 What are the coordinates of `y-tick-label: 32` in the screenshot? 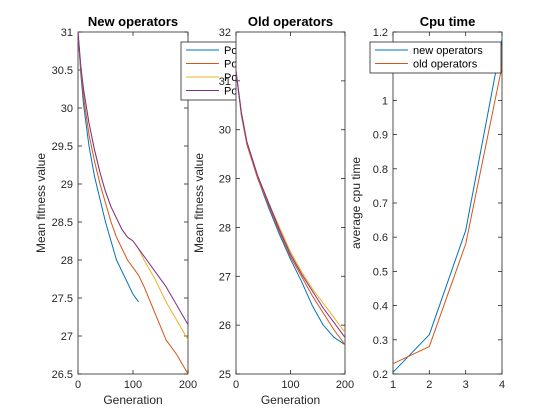 It's located at (225, 33).